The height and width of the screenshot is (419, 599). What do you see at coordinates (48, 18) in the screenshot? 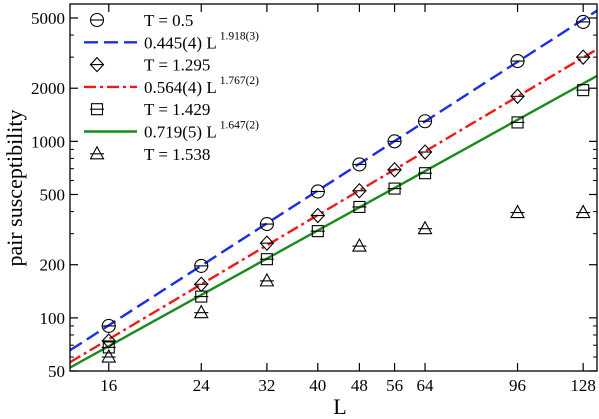
I see `y-tick-label: 5000` at bounding box center [48, 18].